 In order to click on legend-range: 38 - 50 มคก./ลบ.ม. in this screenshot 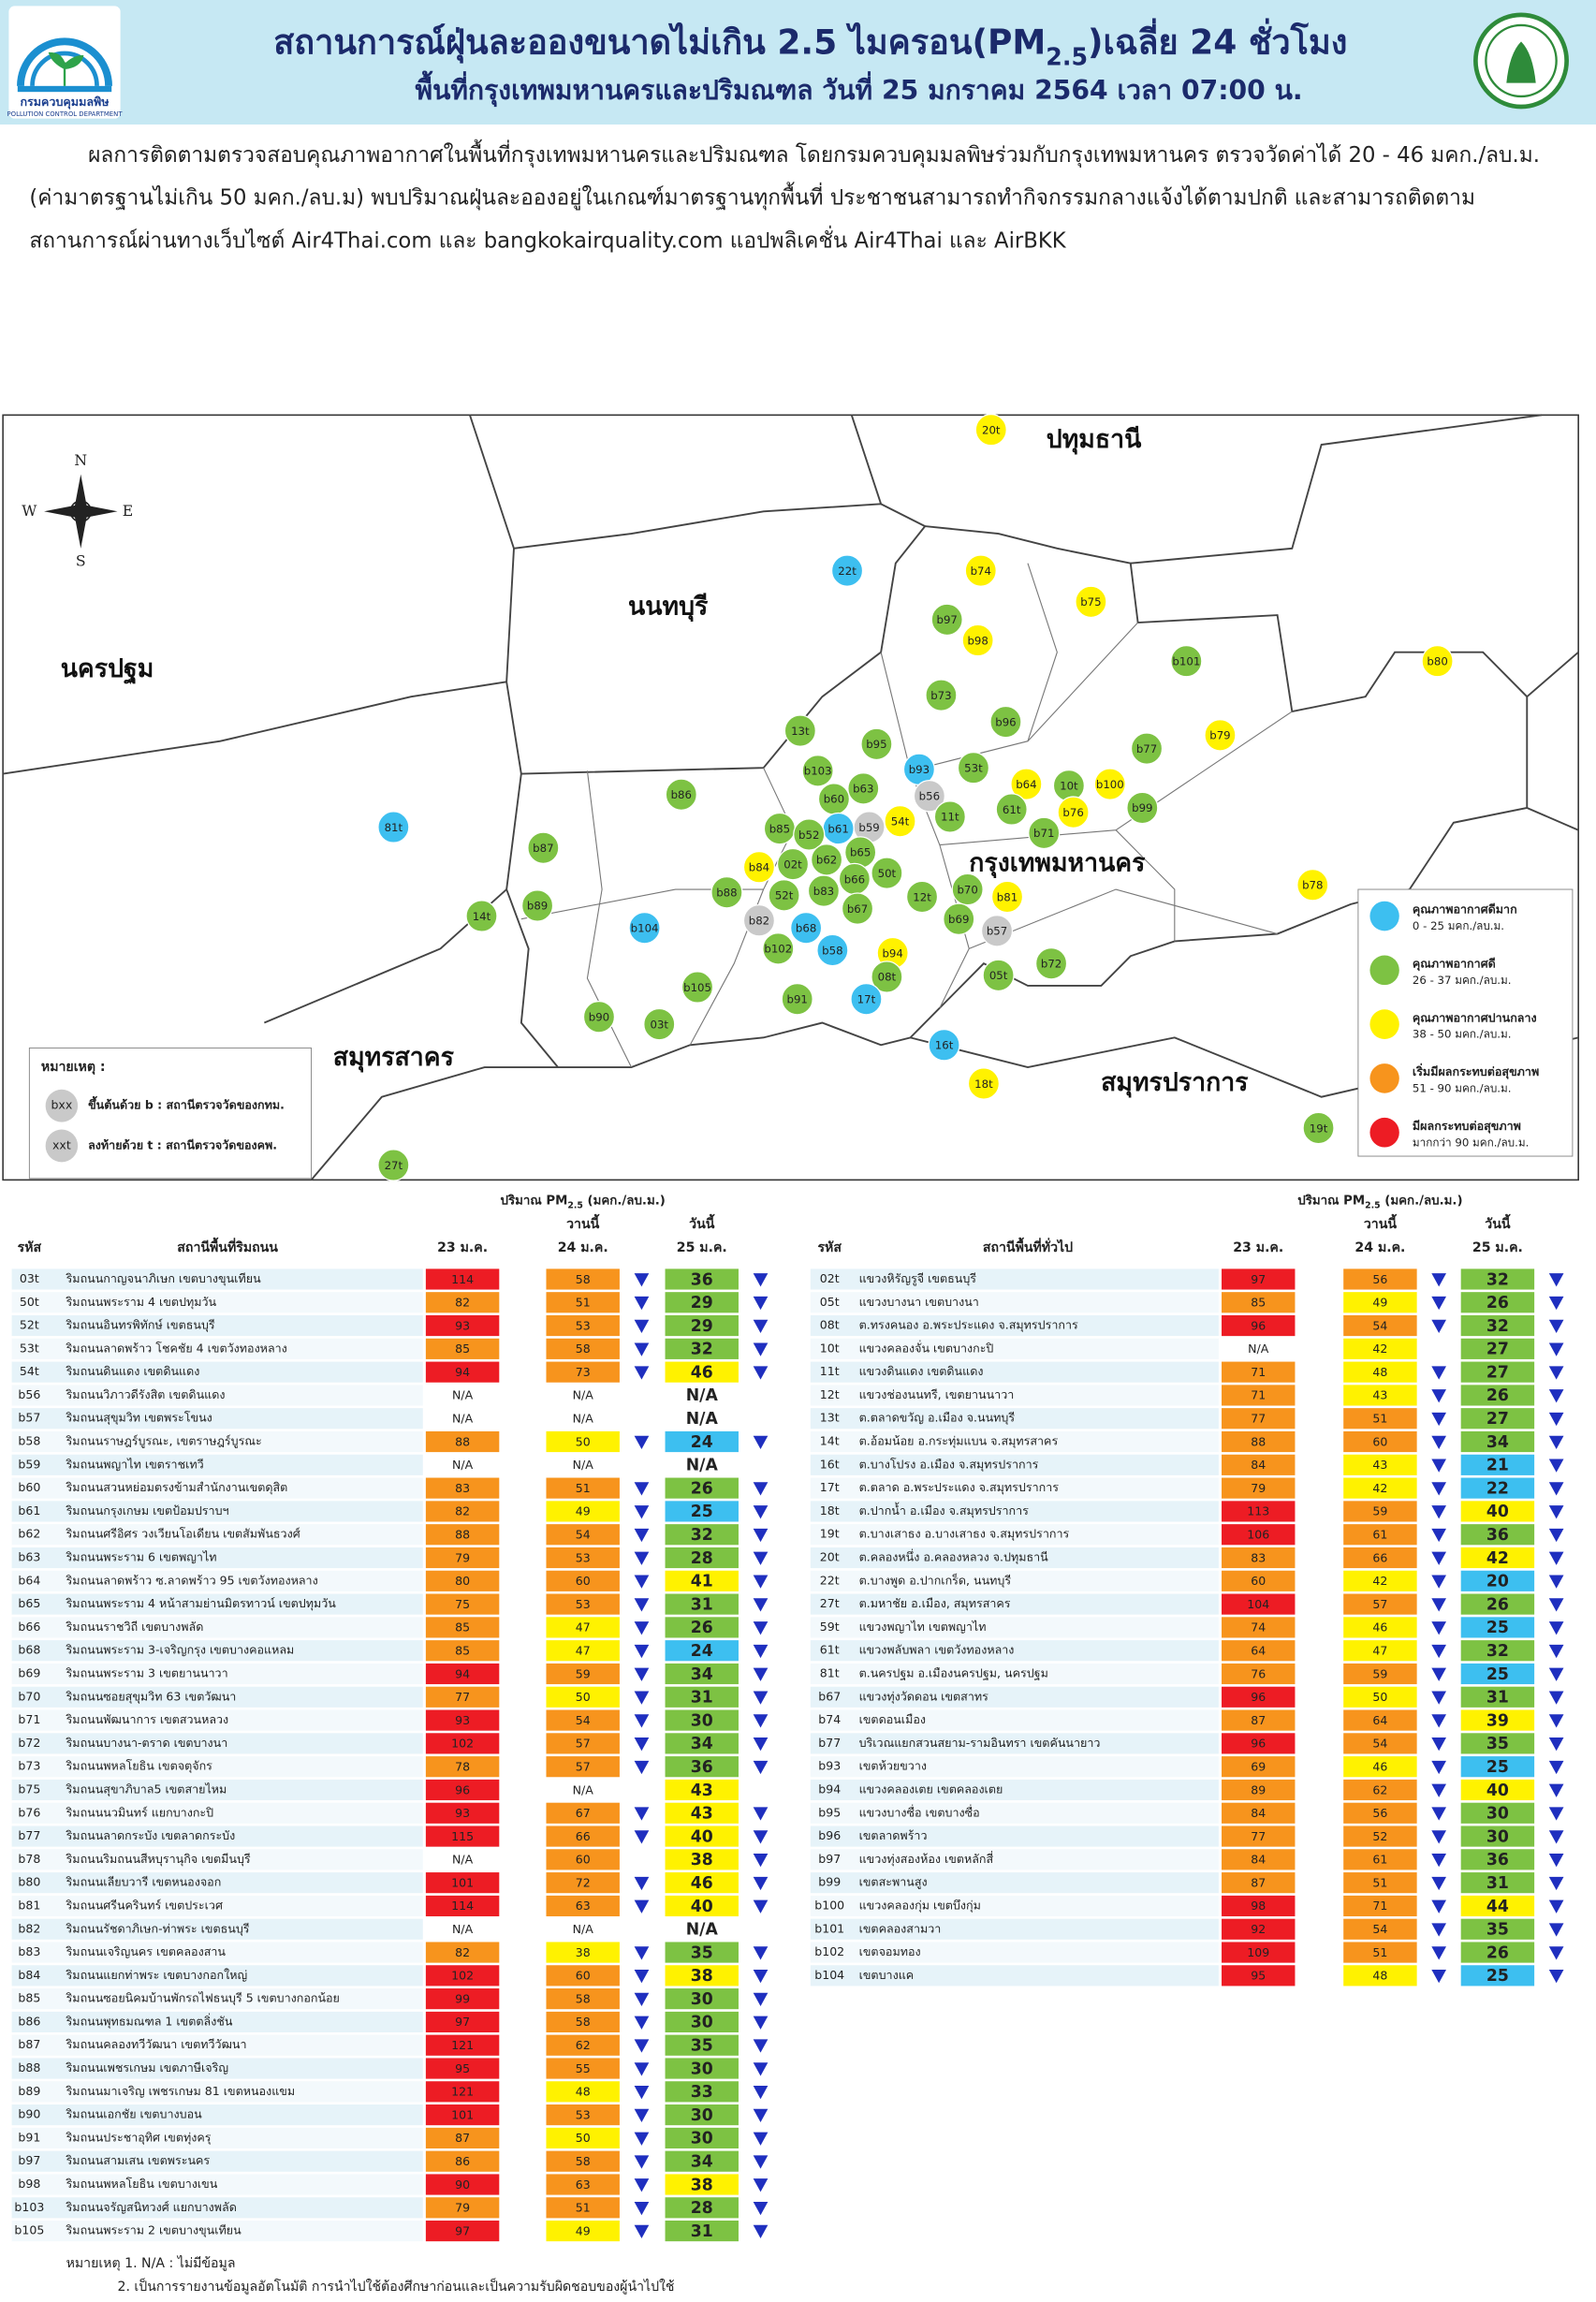, I will do `click(1462, 1035)`.